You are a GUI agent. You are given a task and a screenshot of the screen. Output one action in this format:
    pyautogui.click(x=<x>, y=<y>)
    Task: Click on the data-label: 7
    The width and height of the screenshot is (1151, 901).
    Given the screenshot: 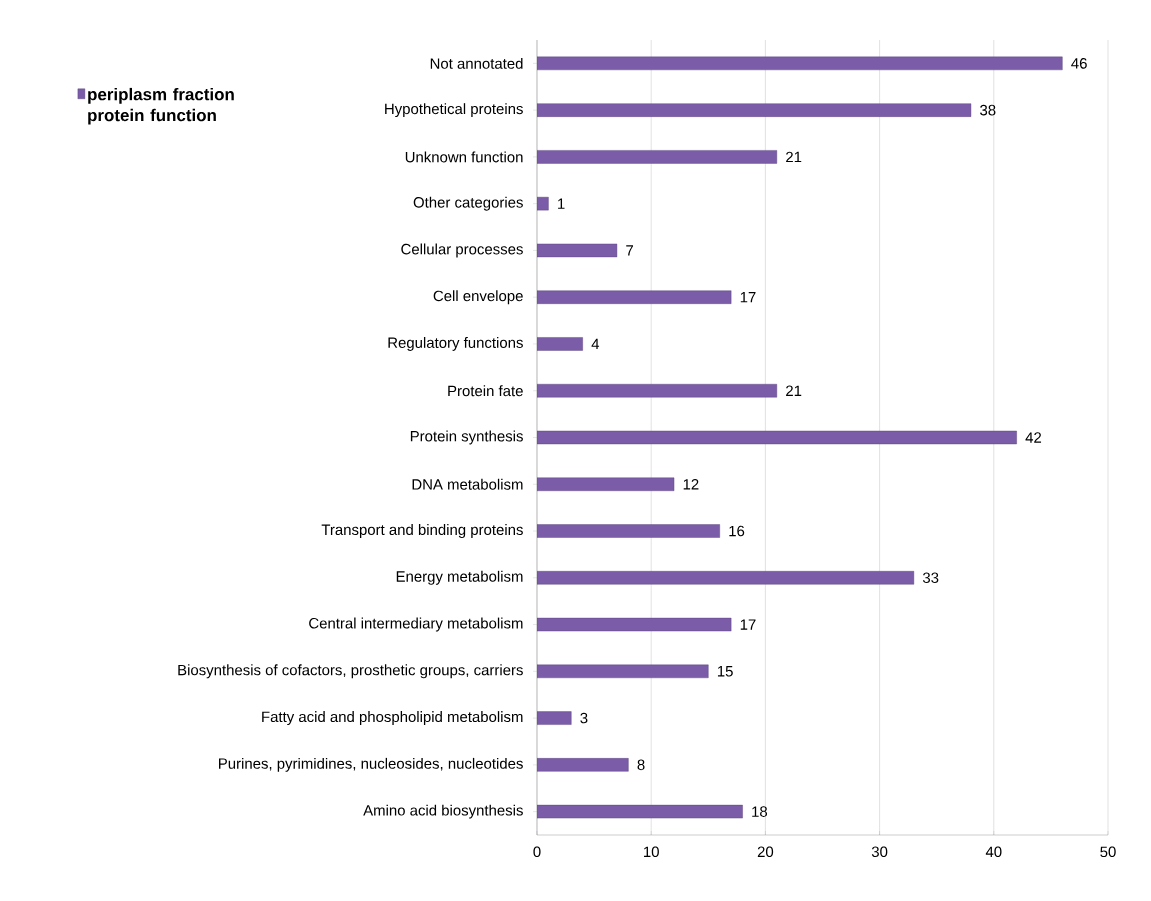 What is the action you would take?
    pyautogui.click(x=630, y=250)
    